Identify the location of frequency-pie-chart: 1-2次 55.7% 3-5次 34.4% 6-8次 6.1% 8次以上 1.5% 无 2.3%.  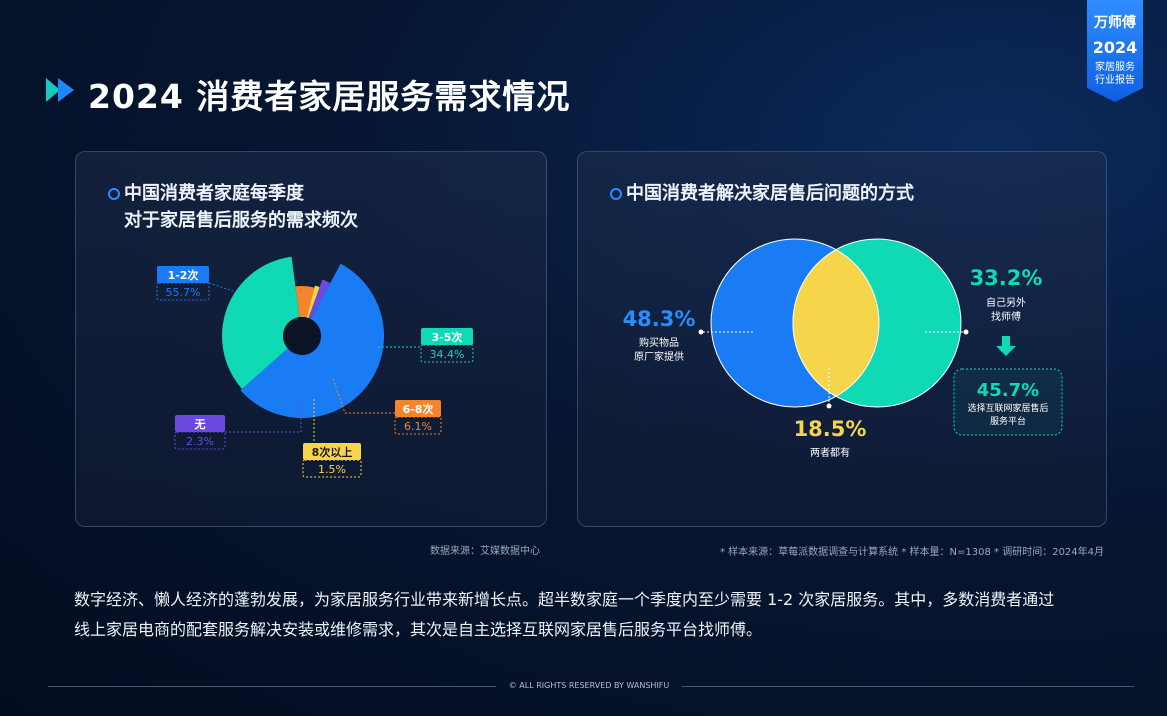
(315, 367).